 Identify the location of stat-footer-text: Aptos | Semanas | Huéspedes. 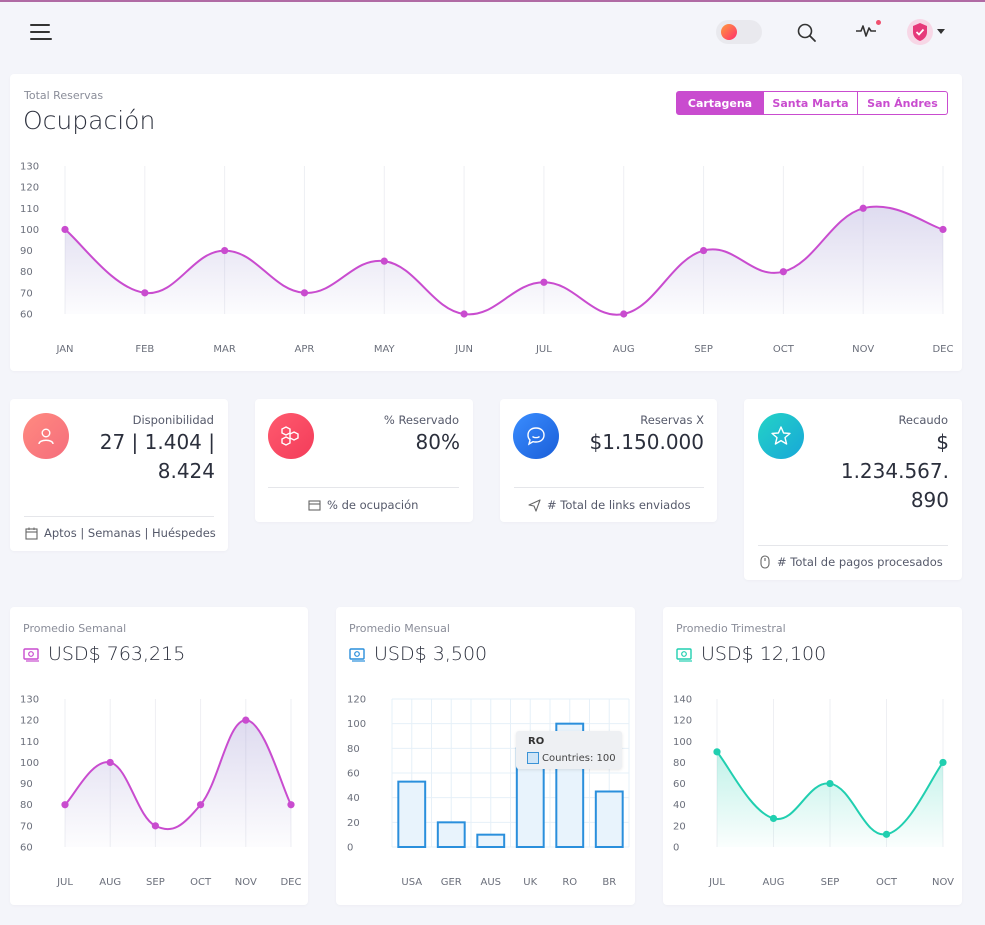
(130, 533).